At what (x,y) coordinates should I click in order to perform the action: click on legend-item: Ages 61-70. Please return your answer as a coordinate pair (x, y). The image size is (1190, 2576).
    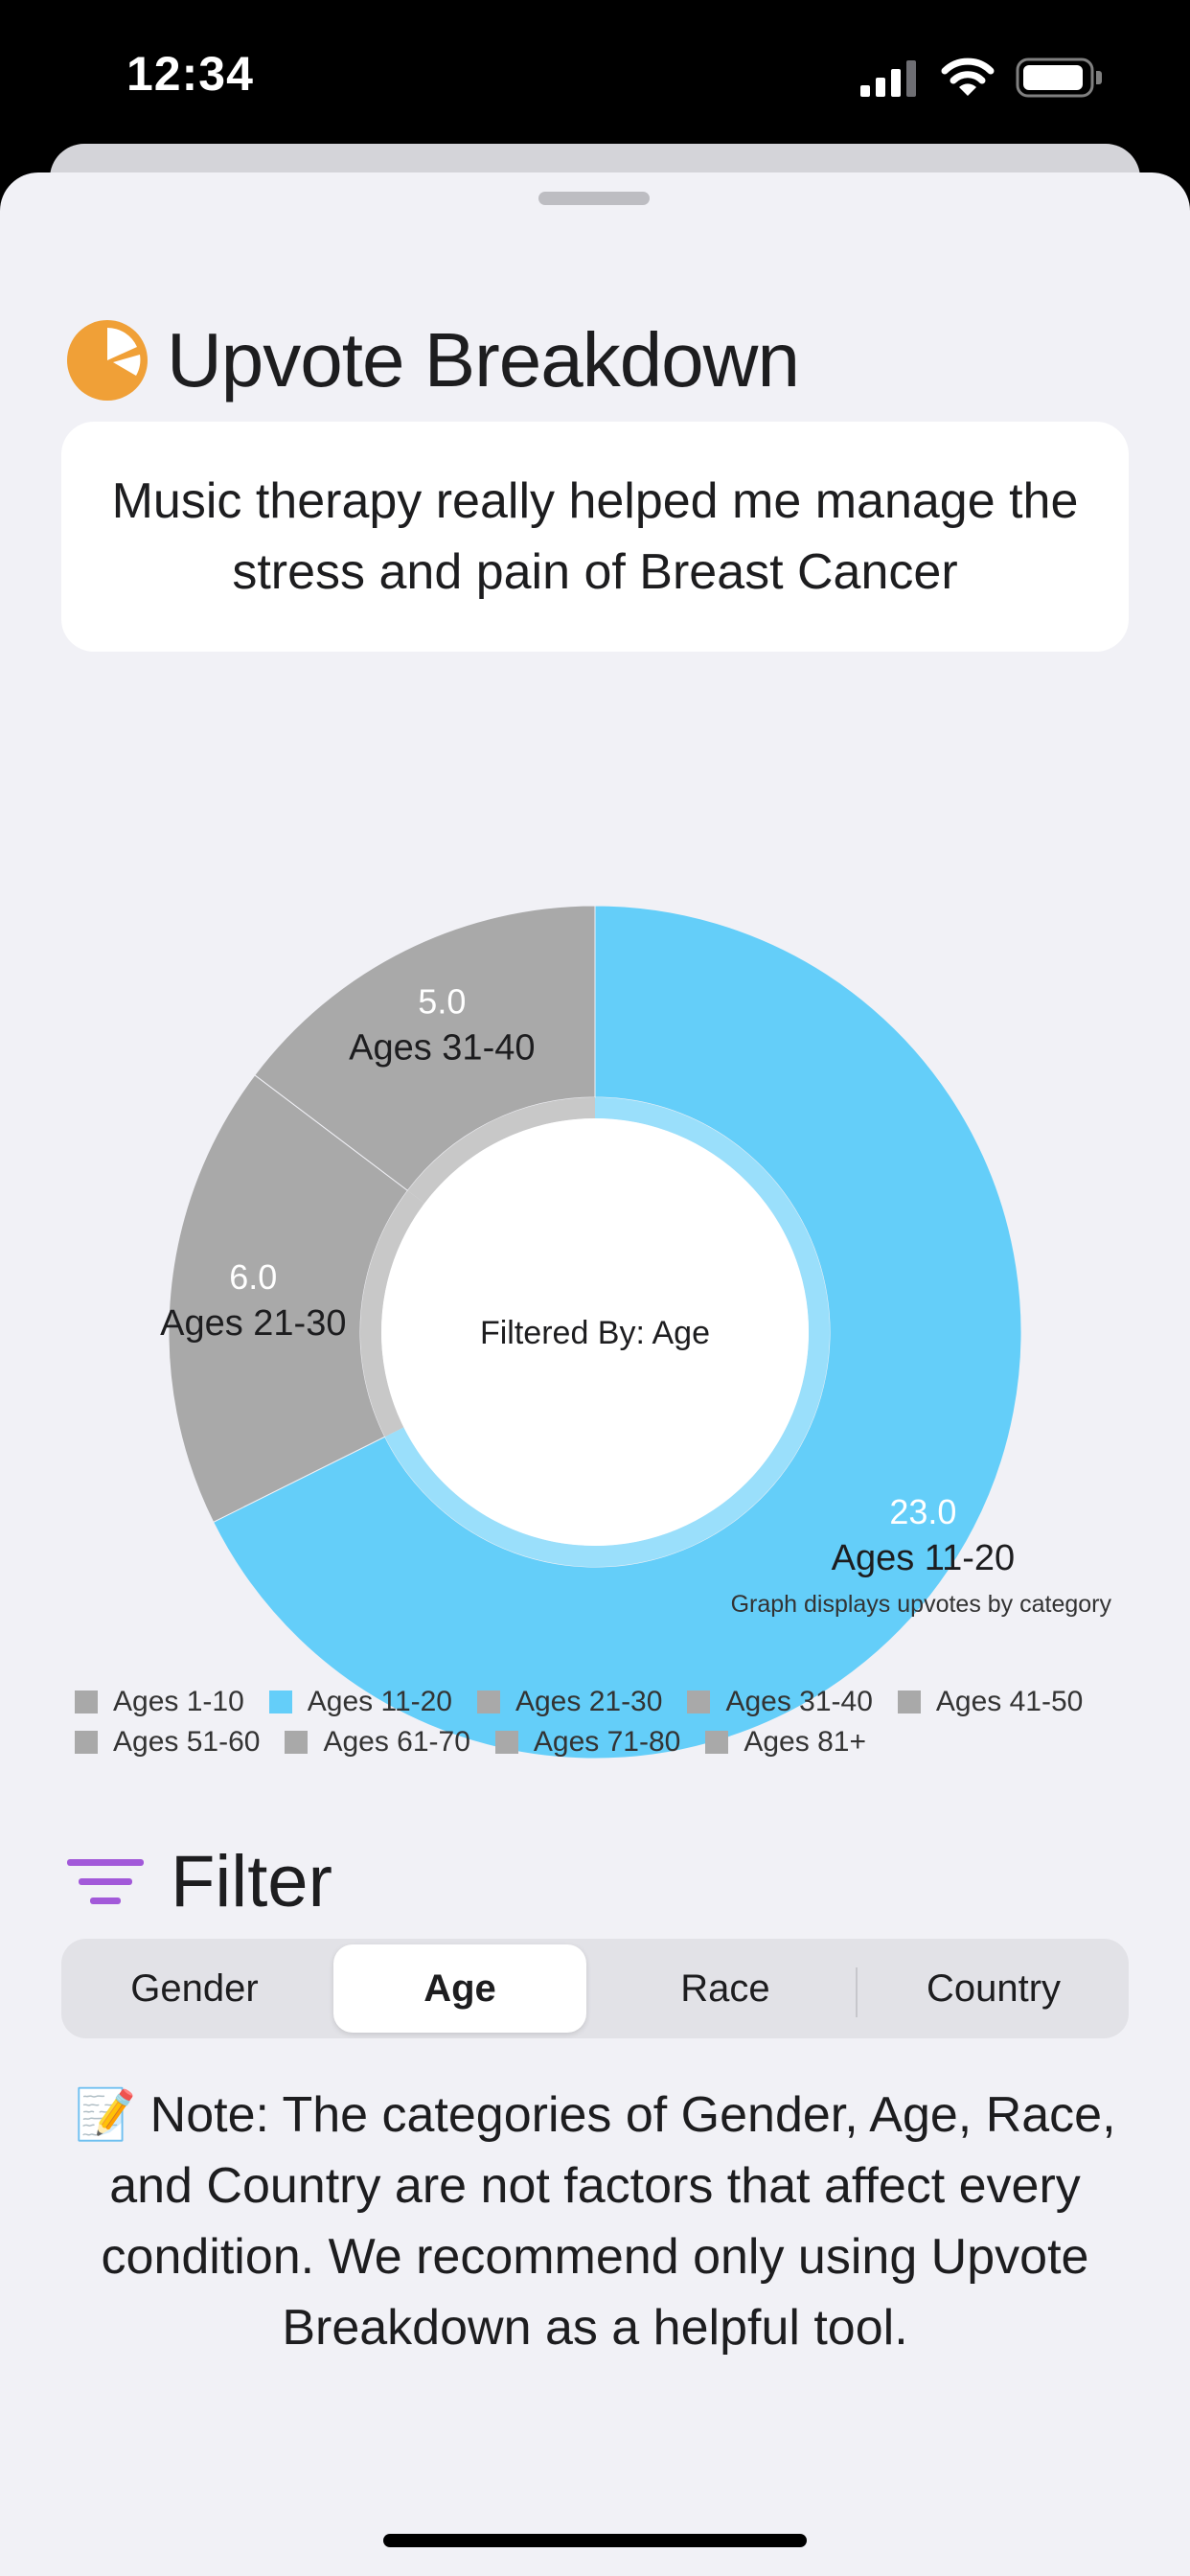
    Looking at the image, I should click on (378, 1742).